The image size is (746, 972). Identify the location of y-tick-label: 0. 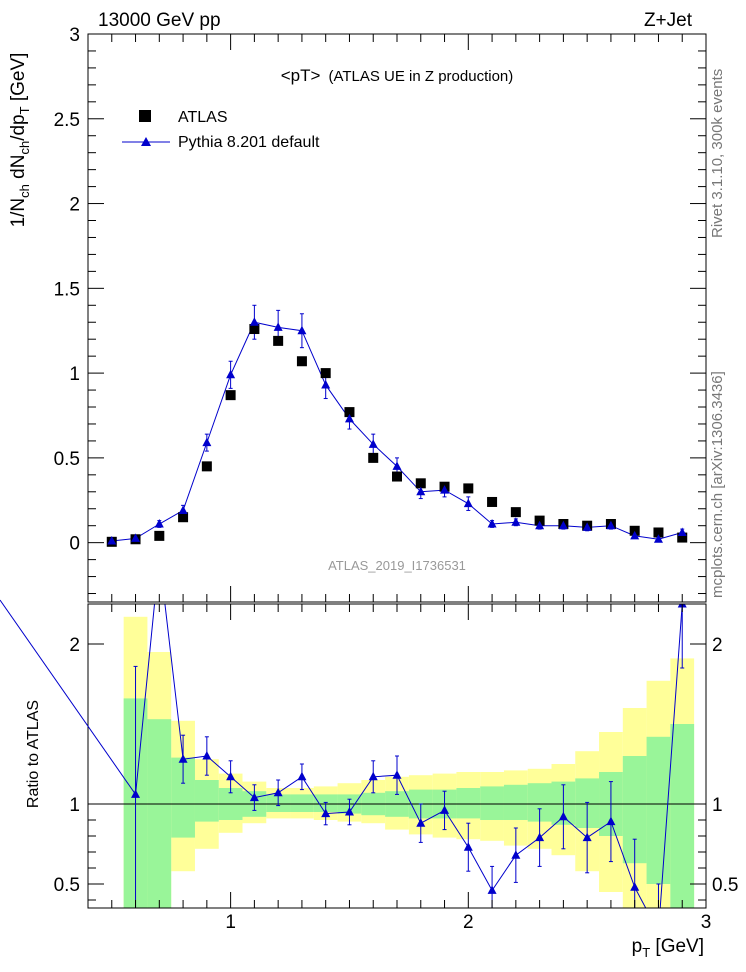
(74, 544).